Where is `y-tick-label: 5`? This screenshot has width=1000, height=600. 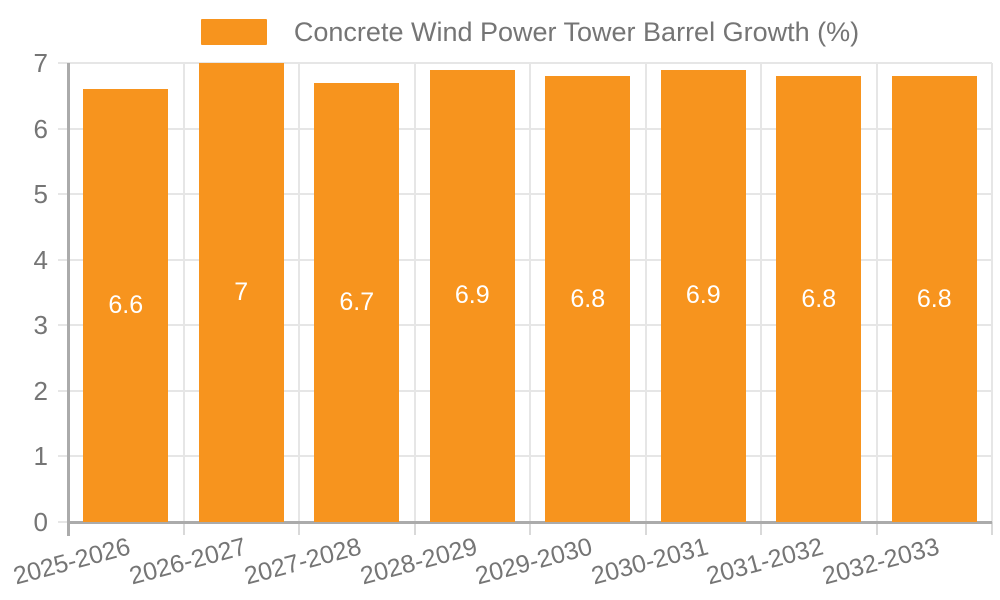
y-tick-label: 5 is located at coordinates (40, 194).